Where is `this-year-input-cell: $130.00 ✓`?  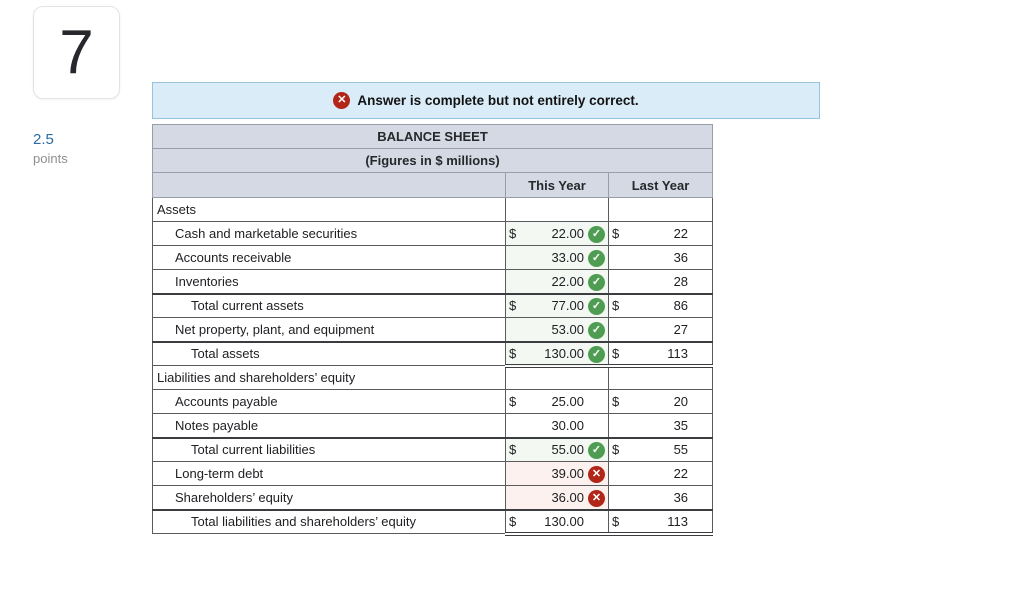 this-year-input-cell: $130.00 ✓ is located at coordinates (557, 354).